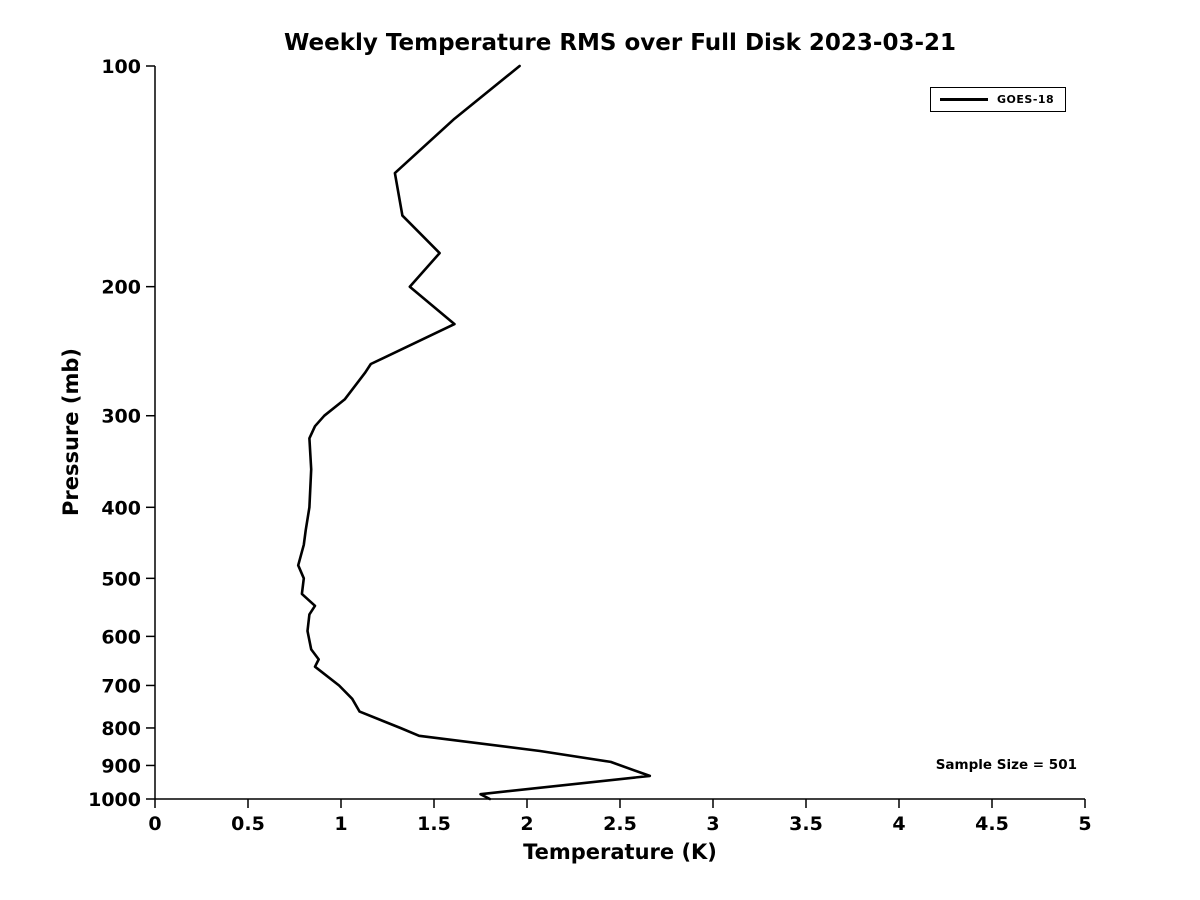 The width and height of the screenshot is (1200, 900). What do you see at coordinates (1006, 765) in the screenshot?
I see `sample-size-annotation: Sample Size = 501` at bounding box center [1006, 765].